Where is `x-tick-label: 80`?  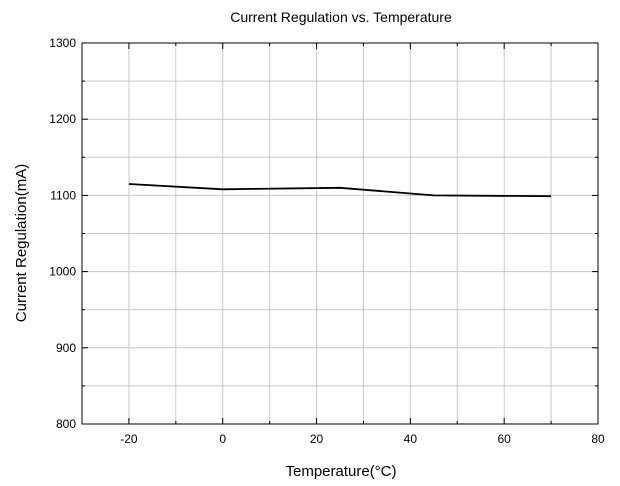 x-tick-label: 80 is located at coordinates (598, 439).